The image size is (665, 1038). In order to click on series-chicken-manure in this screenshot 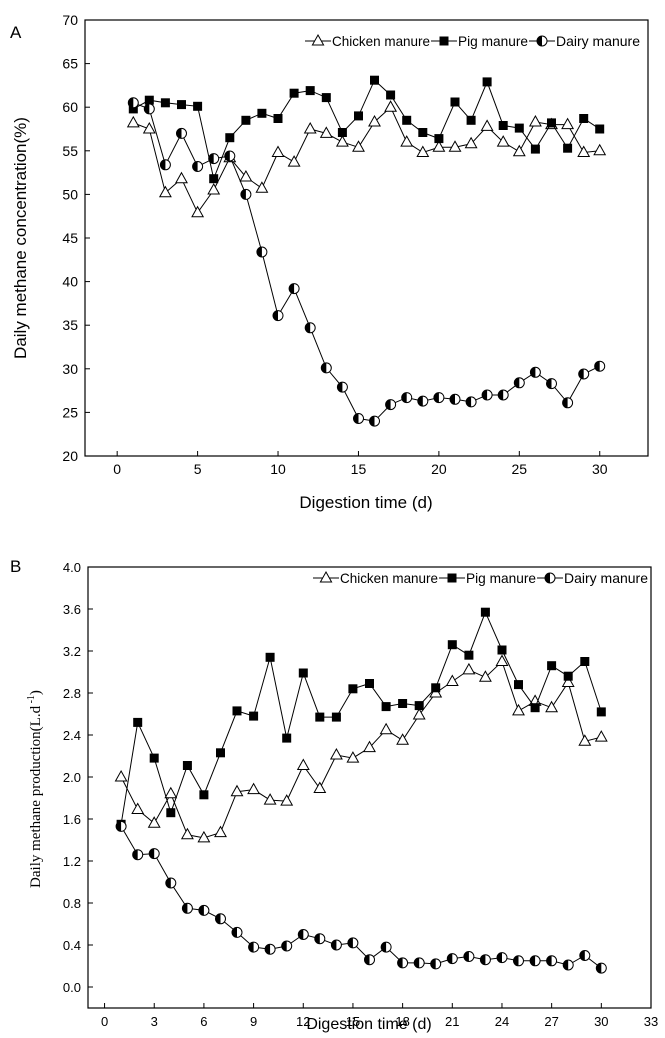, I will do `click(361, 748)`.